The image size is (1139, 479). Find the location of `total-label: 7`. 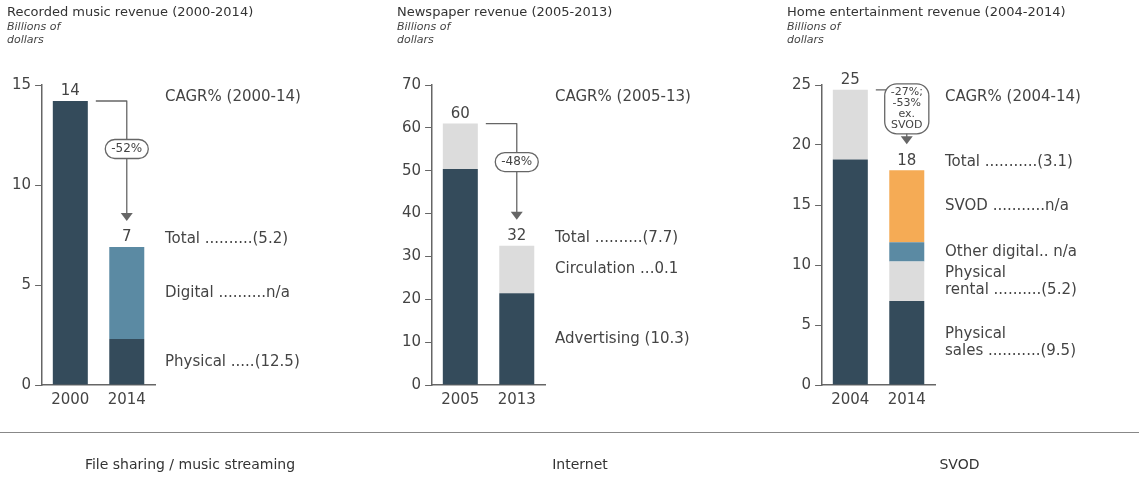

total-label: 7 is located at coordinates (127, 236).